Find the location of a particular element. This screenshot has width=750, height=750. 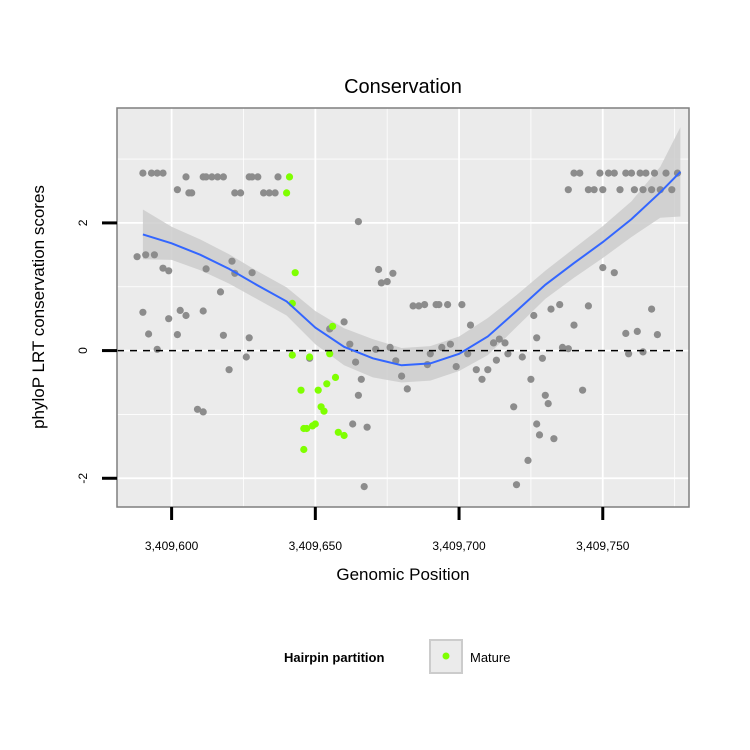

y-tick-label: 2 is located at coordinates (83, 222).